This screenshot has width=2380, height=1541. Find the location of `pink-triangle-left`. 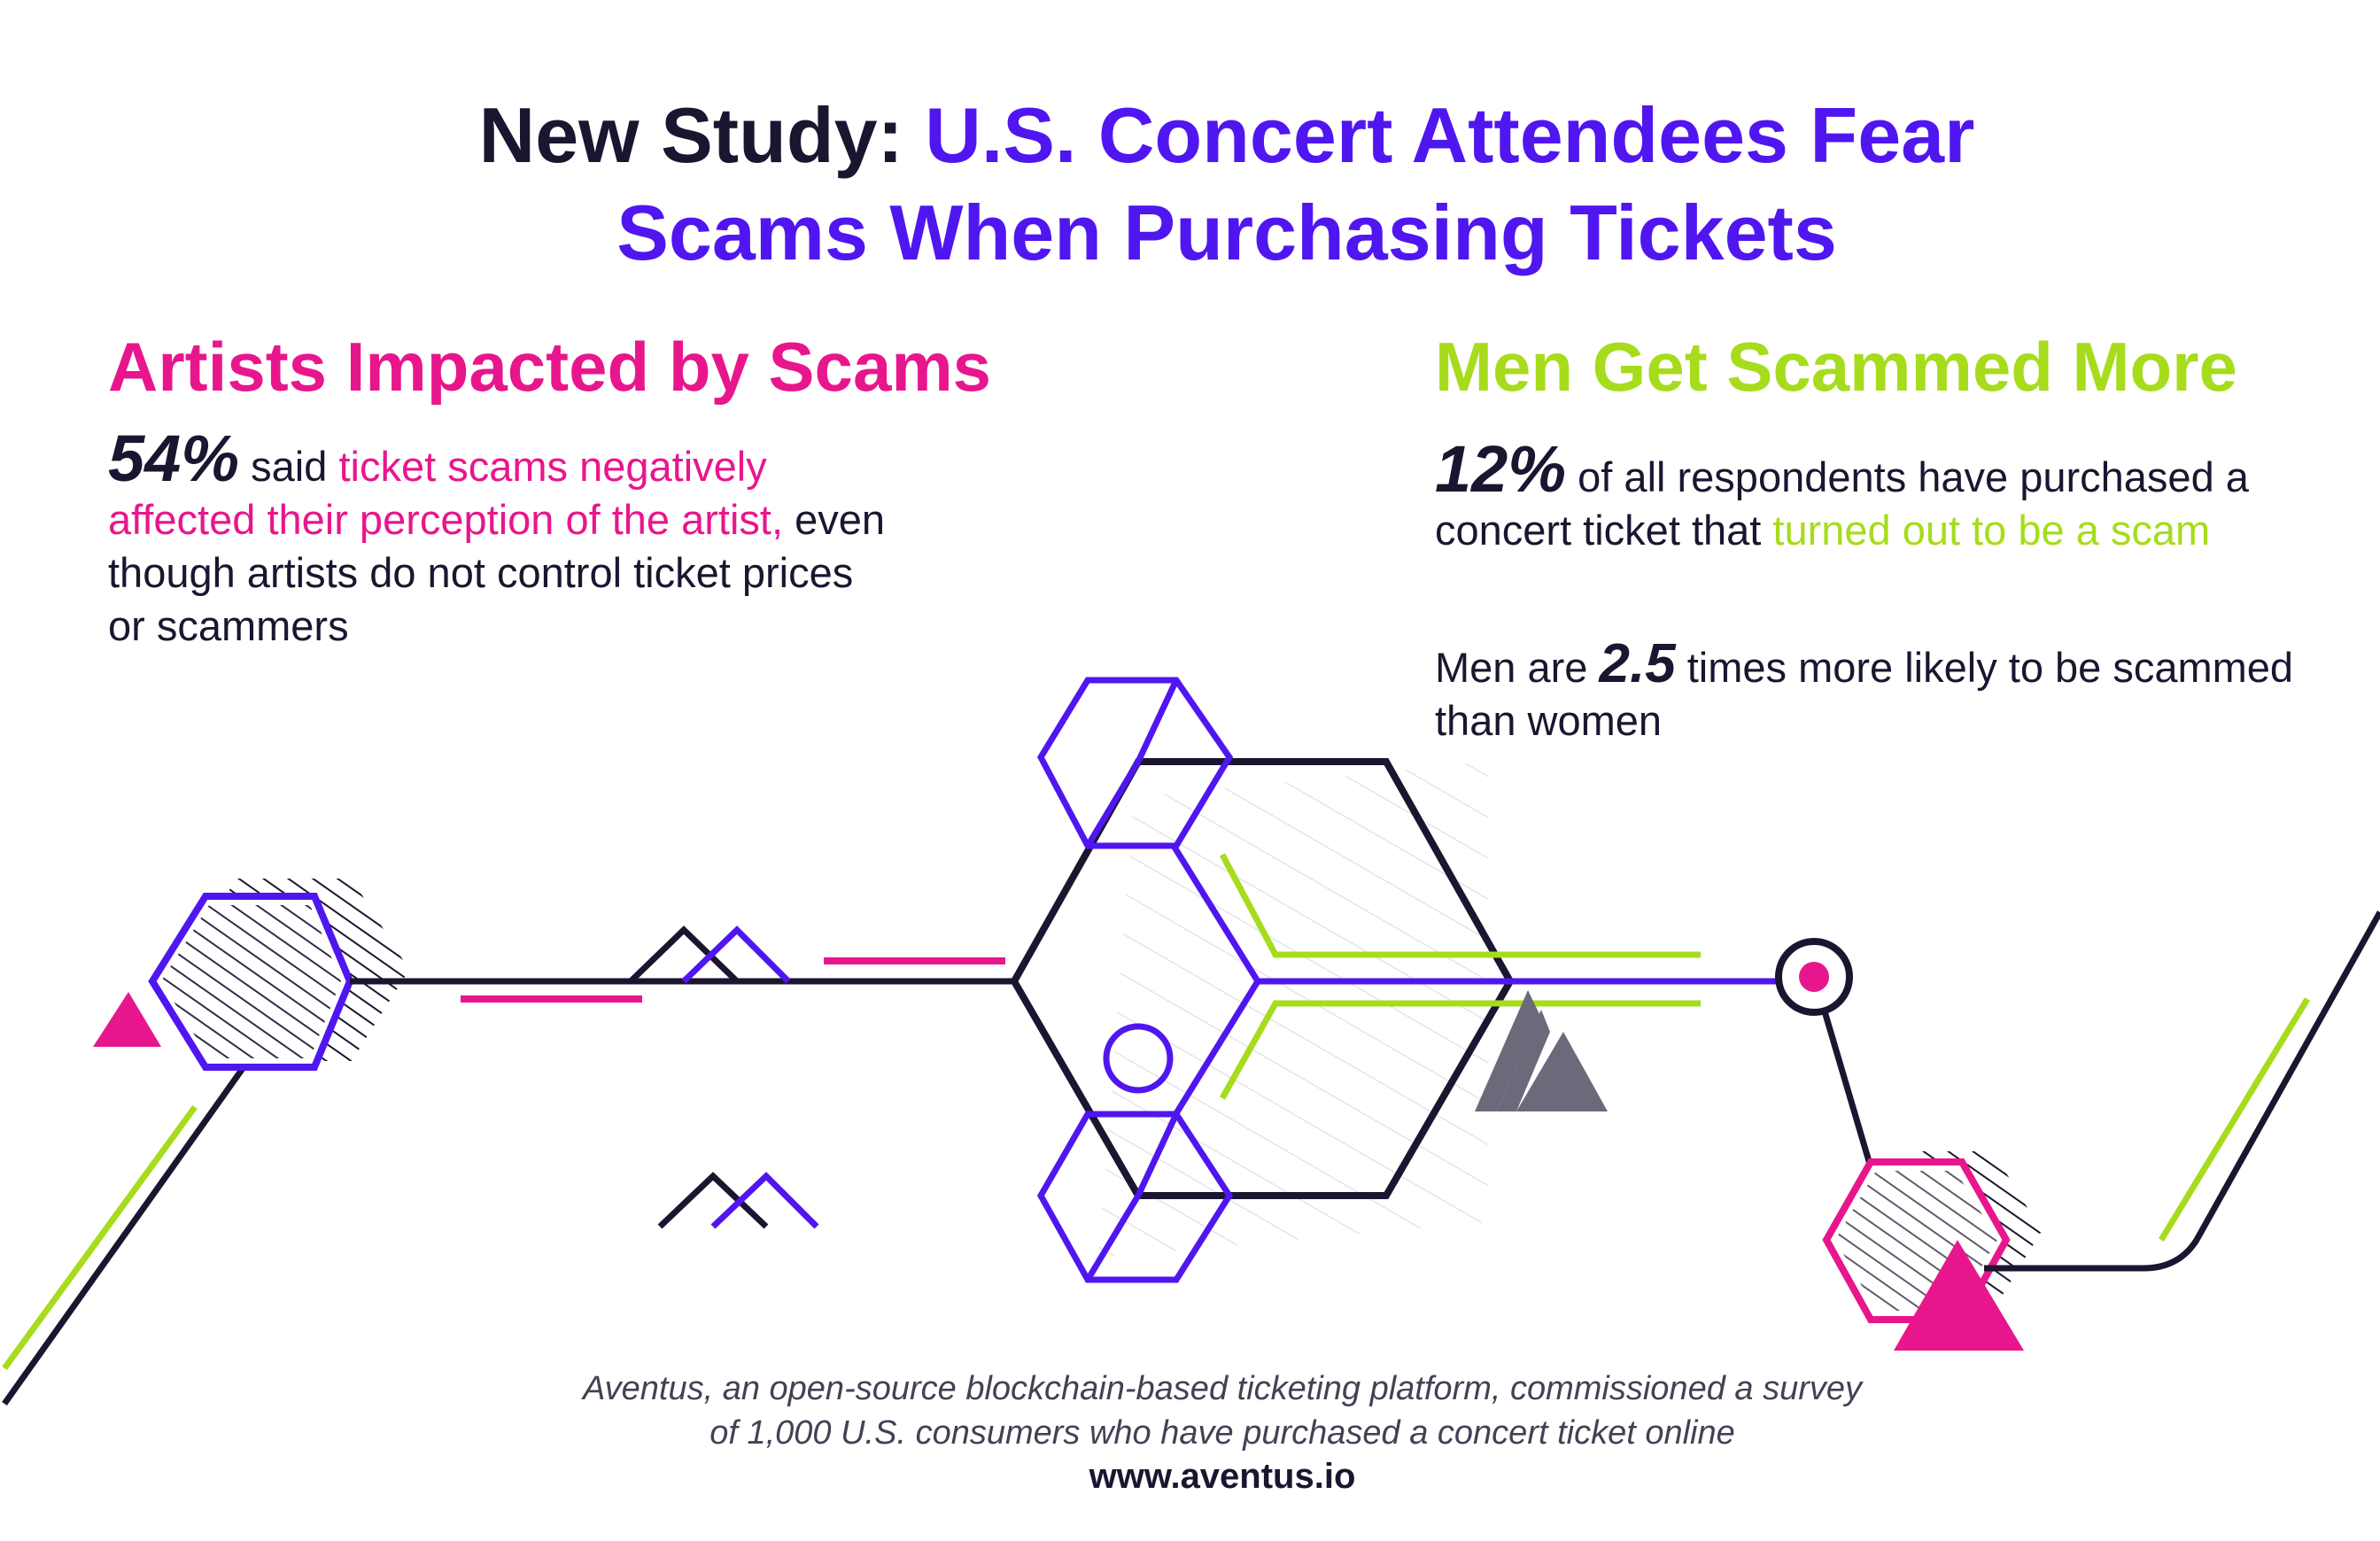

pink-triangle-left is located at coordinates (127, 1019).